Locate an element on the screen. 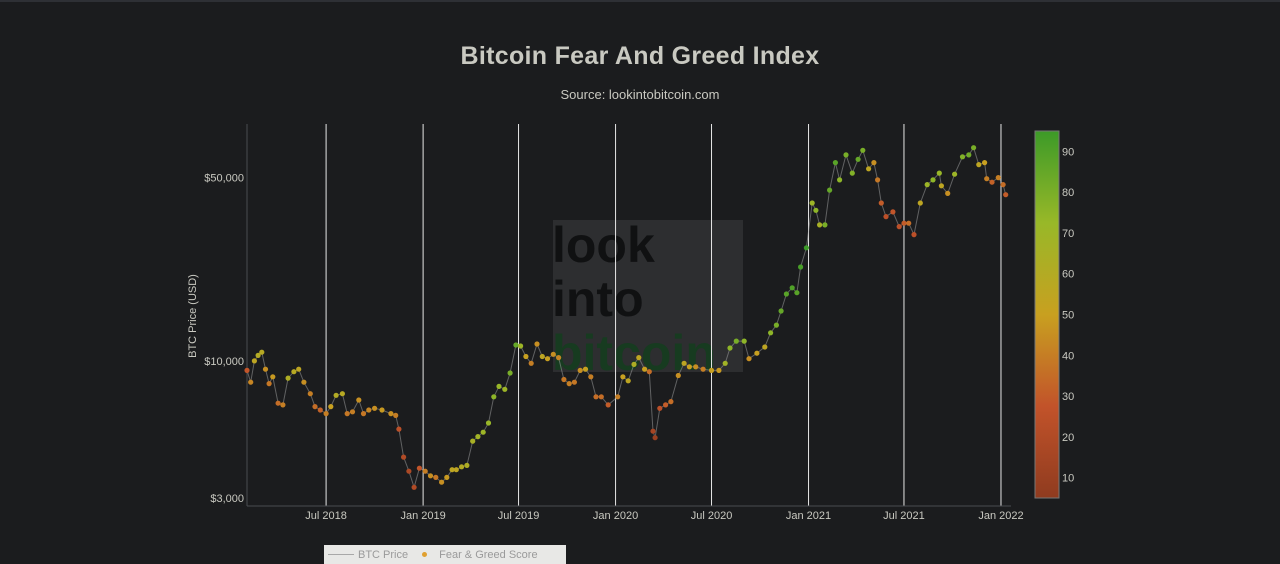 The image size is (1280, 564). legend: BTC Price Fear & Greed Score is located at coordinates (445, 554).